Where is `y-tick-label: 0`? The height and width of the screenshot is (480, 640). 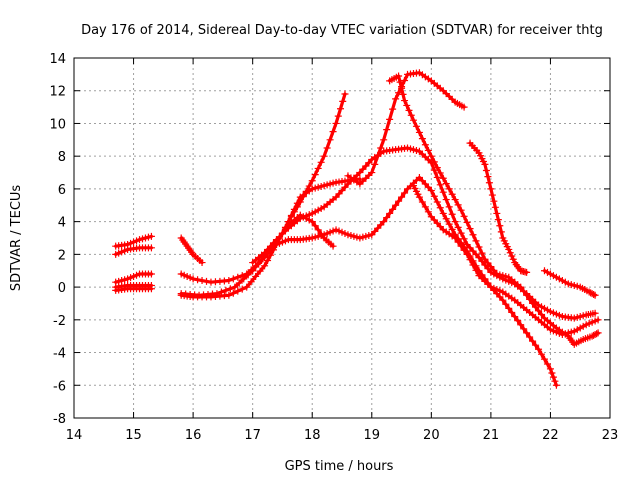 y-tick-label: 0 is located at coordinates (62, 288).